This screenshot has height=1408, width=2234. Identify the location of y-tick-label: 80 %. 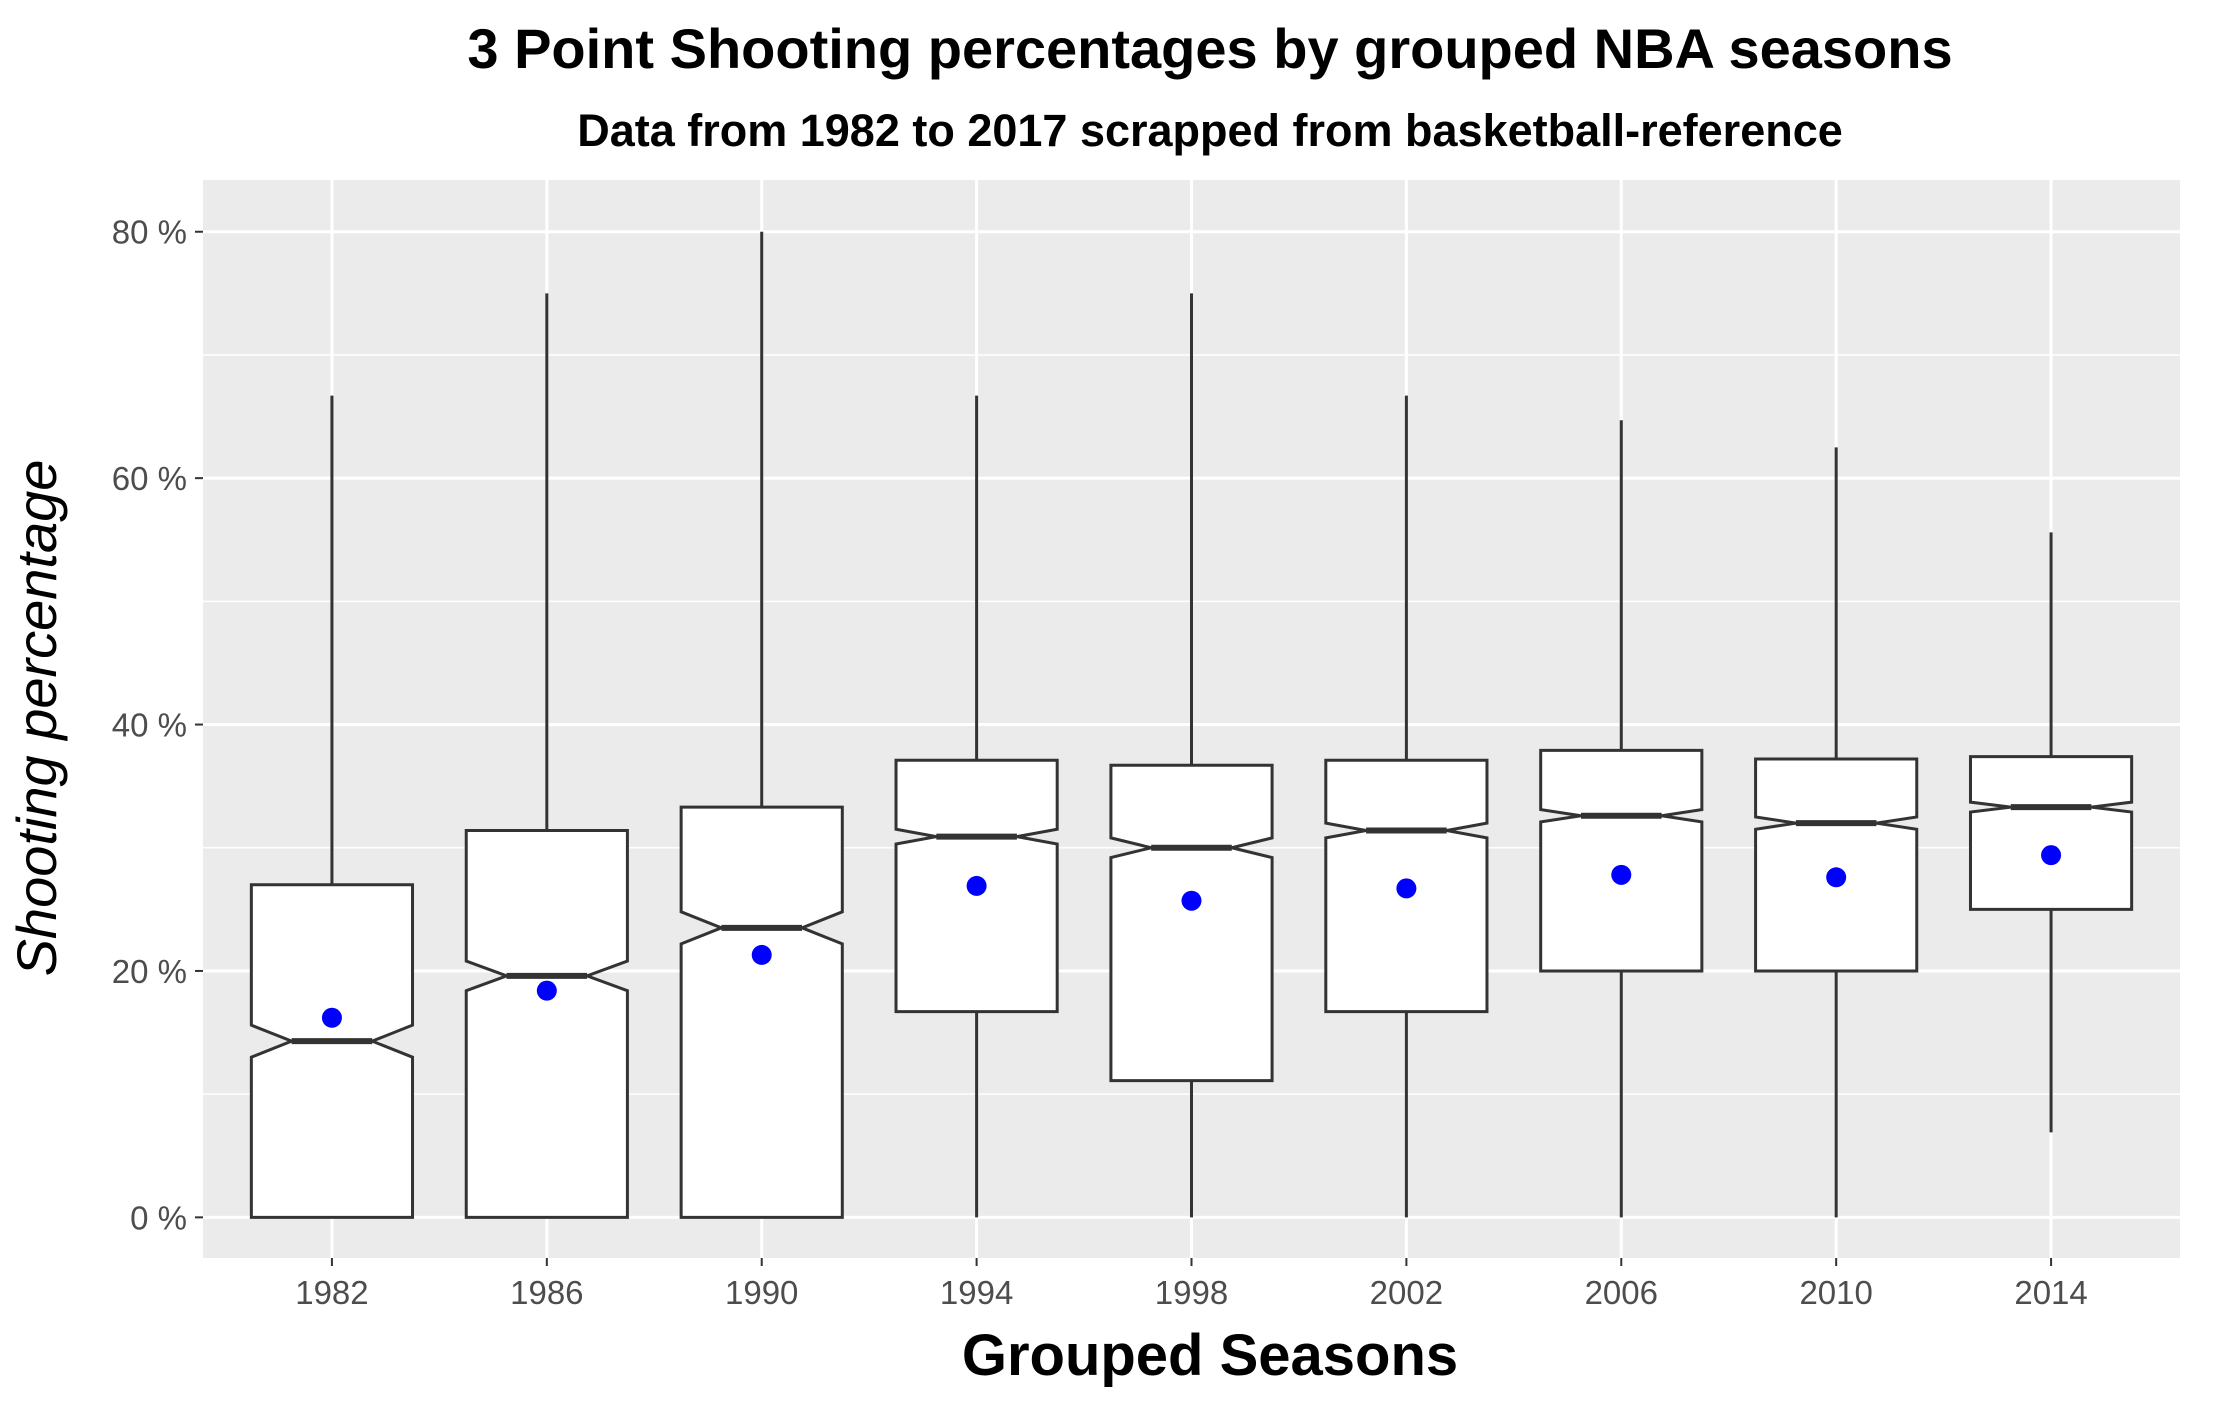
(149, 232).